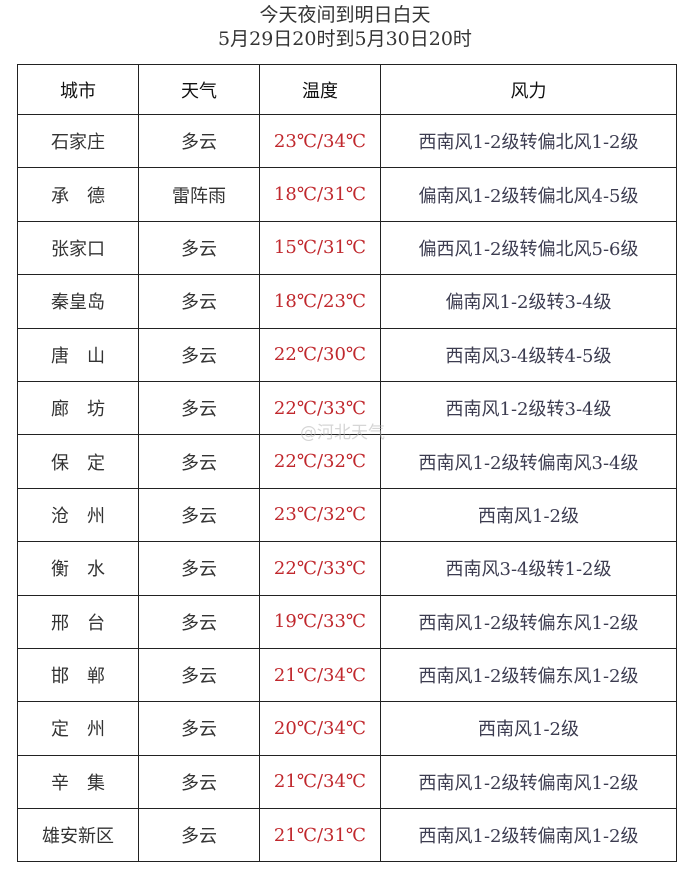 This screenshot has height=892, width=690. I want to click on header-wind: 风力, so click(528, 89).